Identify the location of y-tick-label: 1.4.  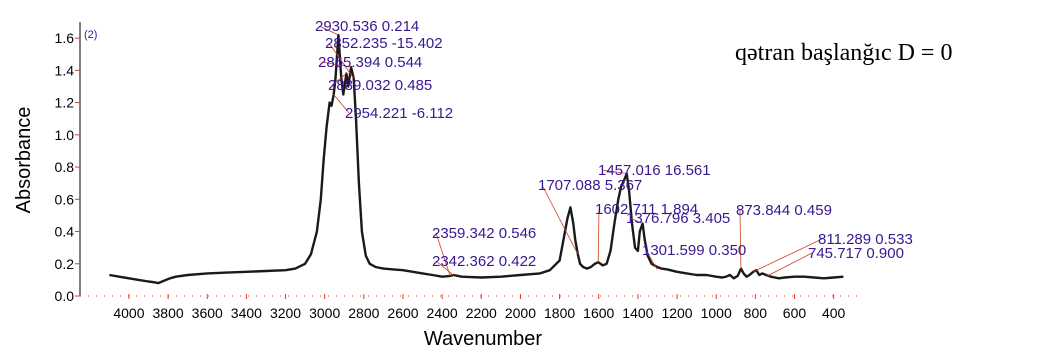
(65, 70).